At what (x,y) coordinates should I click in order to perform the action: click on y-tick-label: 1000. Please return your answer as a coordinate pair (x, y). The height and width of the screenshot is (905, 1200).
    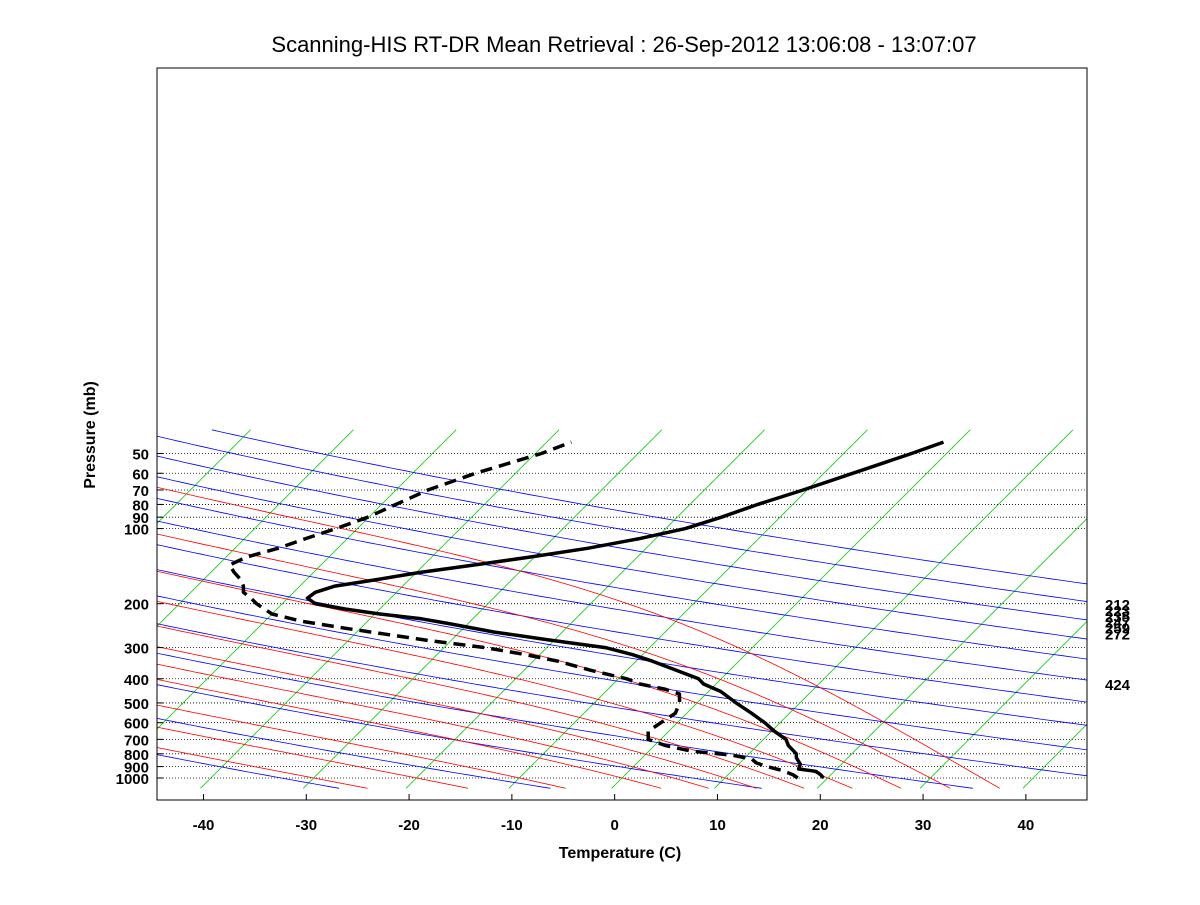
    Looking at the image, I should click on (132, 779).